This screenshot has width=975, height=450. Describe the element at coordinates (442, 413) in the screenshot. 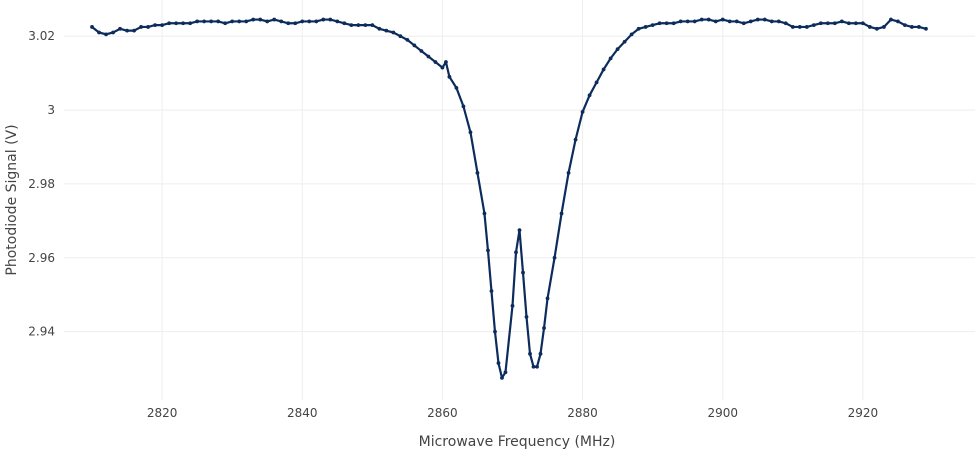

I see `x-tick-label: 2860` at that location.